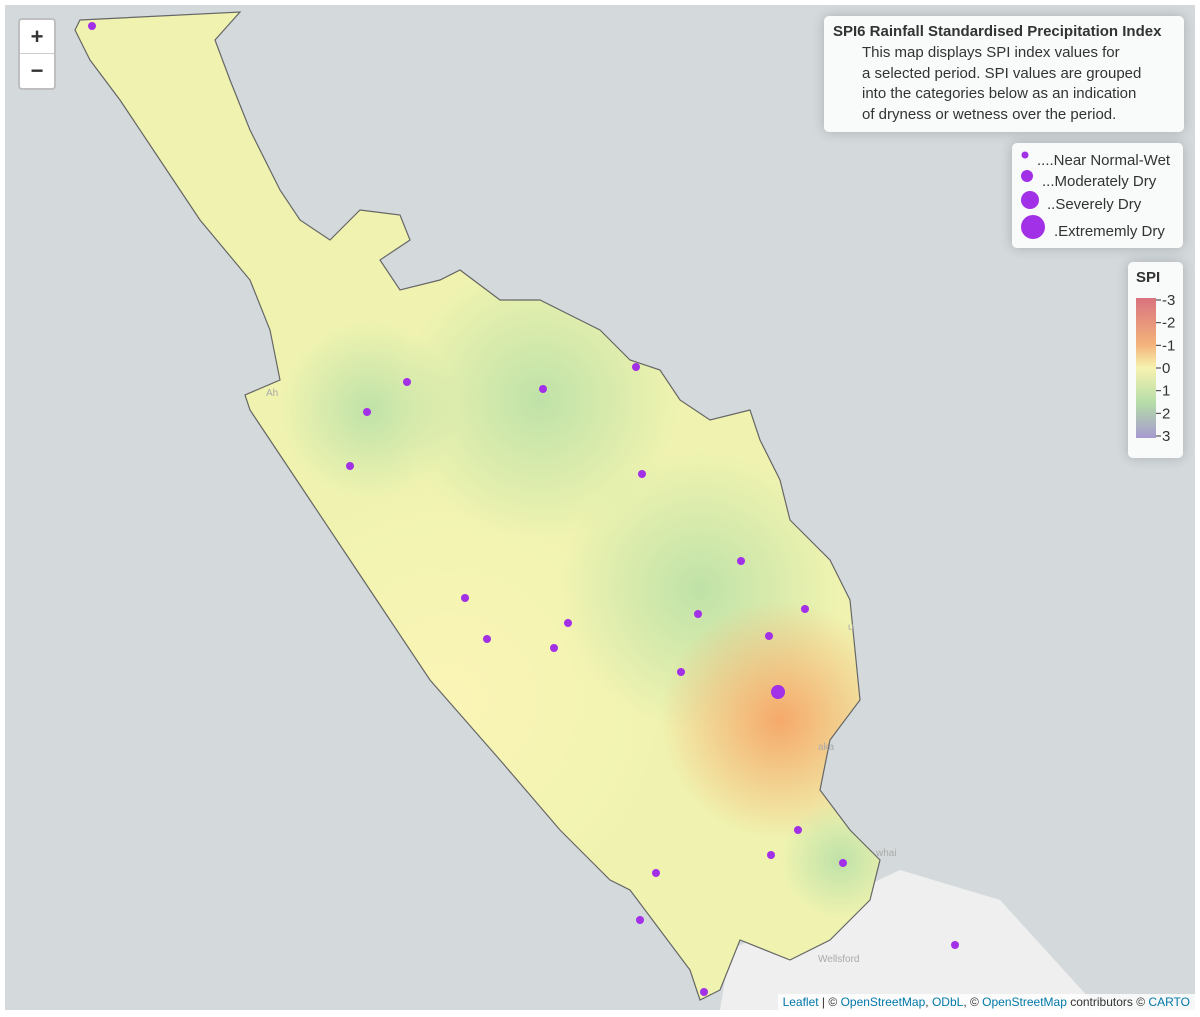 This screenshot has width=1200, height=1017. I want to click on zoom-out: −, so click(37, 70).